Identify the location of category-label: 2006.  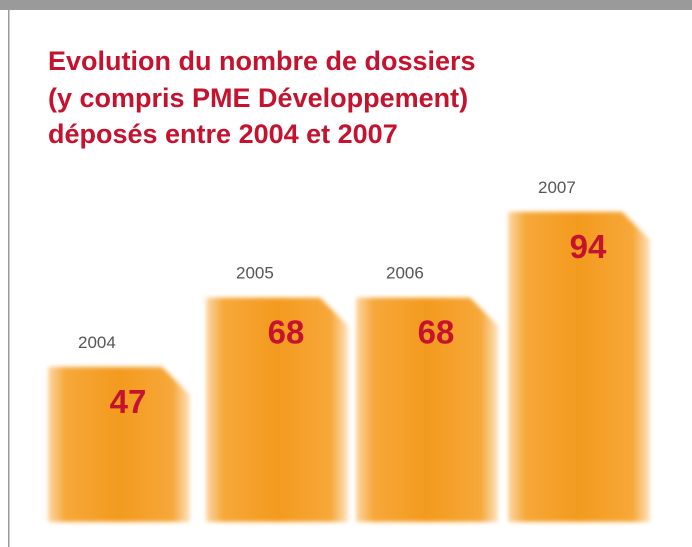
(405, 273).